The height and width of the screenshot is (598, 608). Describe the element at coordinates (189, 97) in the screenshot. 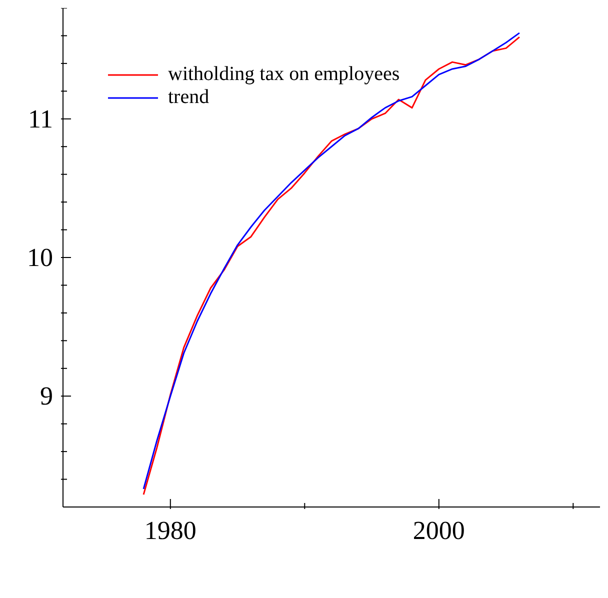

I see `legend-label: trend` at that location.